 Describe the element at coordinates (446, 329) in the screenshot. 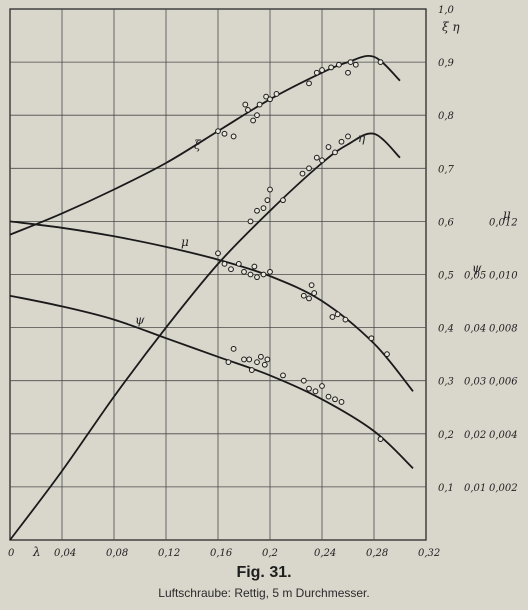

I see `y-tick-label-xi-eta: 0,4` at that location.